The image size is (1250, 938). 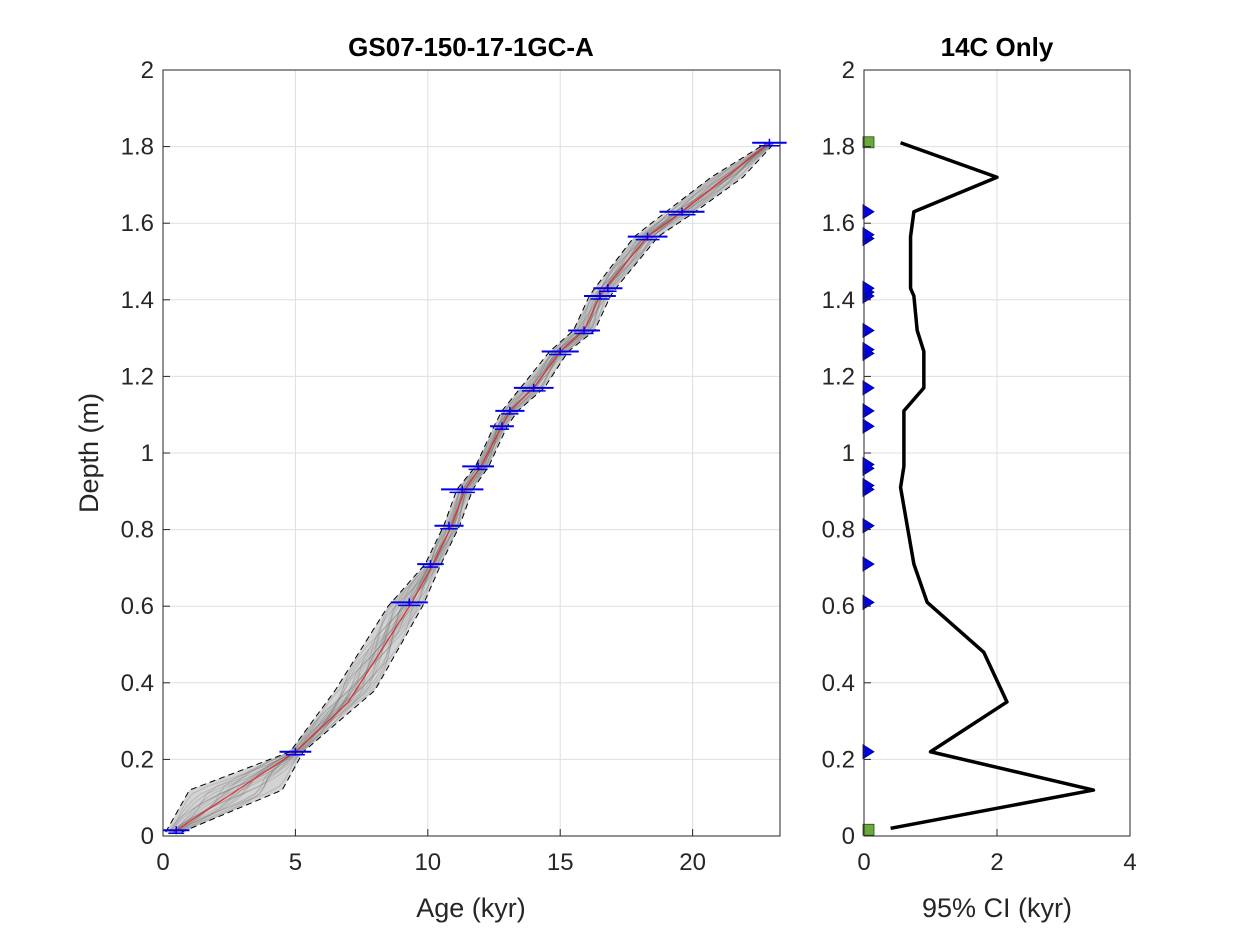 I want to click on x-tick-label: 20, so click(x=692, y=862).